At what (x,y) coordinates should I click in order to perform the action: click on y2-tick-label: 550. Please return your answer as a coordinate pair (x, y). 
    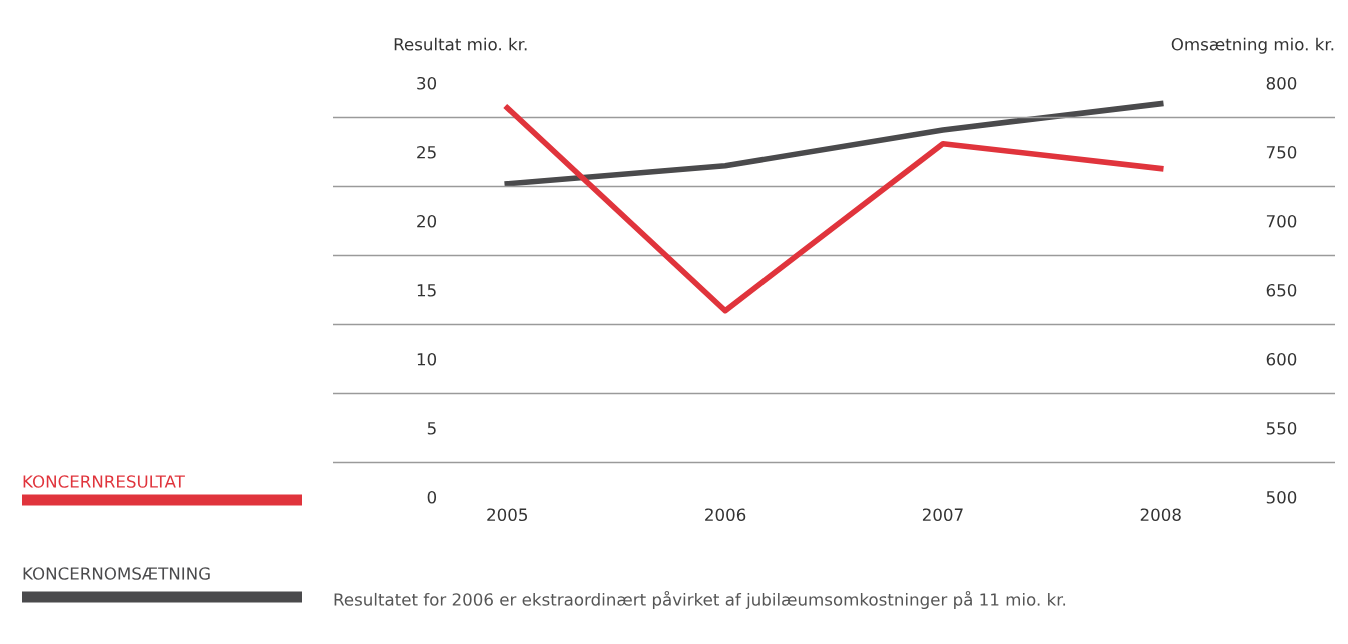
    Looking at the image, I should click on (1281, 428).